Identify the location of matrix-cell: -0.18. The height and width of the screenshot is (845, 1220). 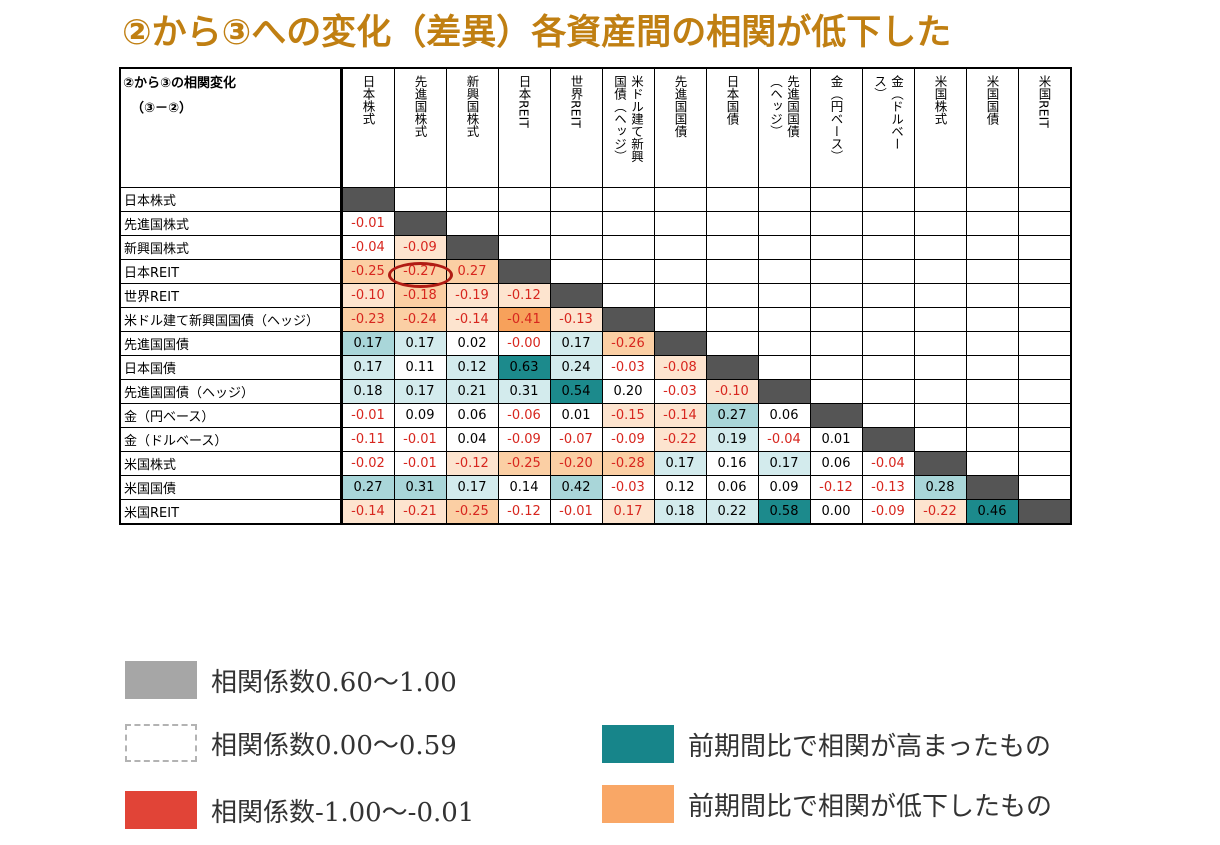
(420, 295).